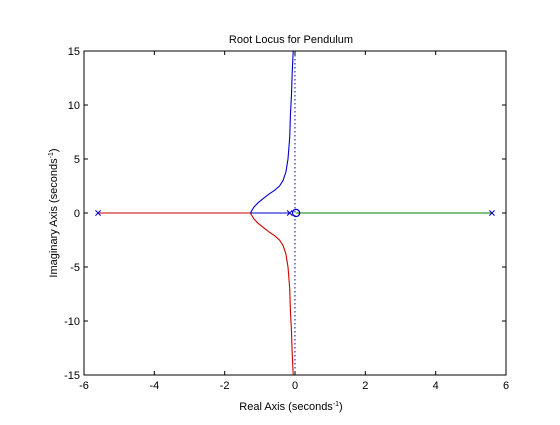 This screenshot has height=425, width=560. I want to click on x-axis-label: Real Axis (seconds-1), so click(290, 407).